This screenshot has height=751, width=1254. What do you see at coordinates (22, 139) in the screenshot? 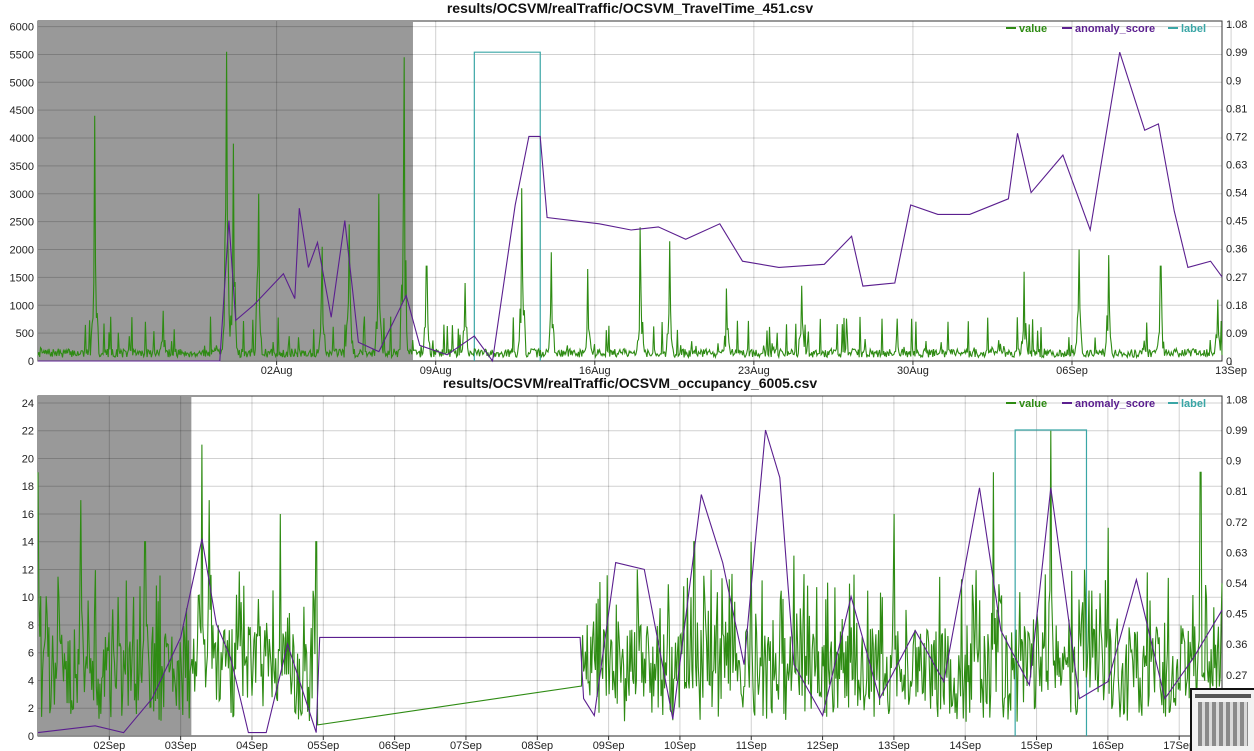
I see `y-left-tick-label: 4000` at bounding box center [22, 139].